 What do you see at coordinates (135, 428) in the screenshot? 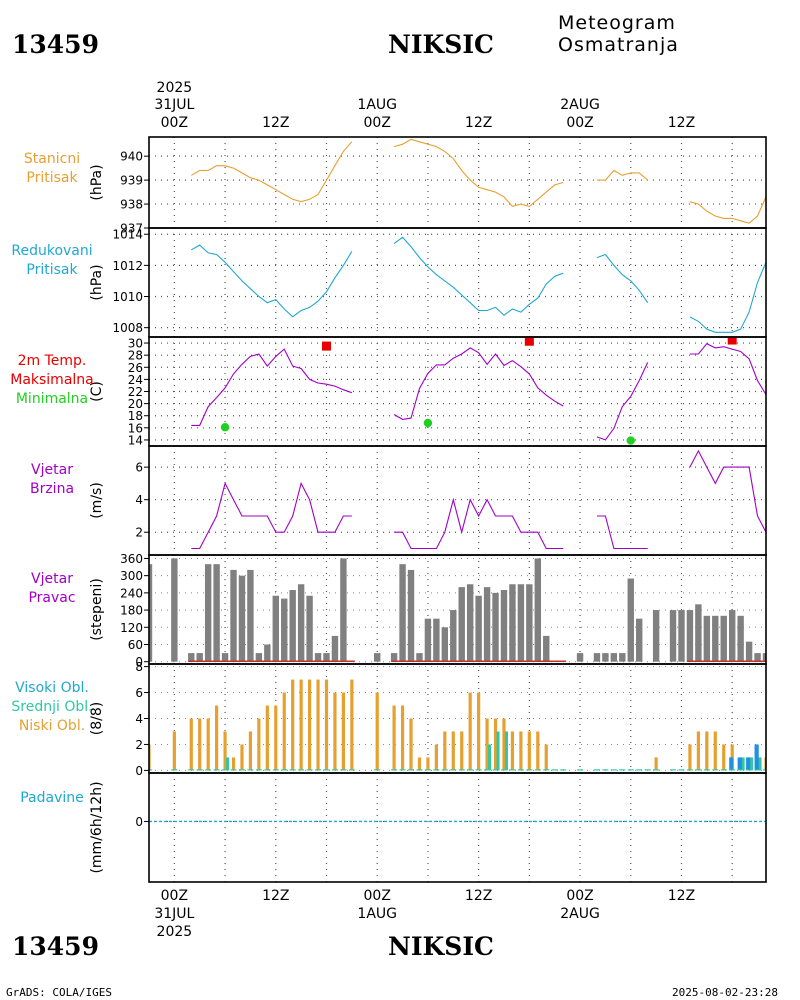
I see `y-tick-label: 16` at bounding box center [135, 428].